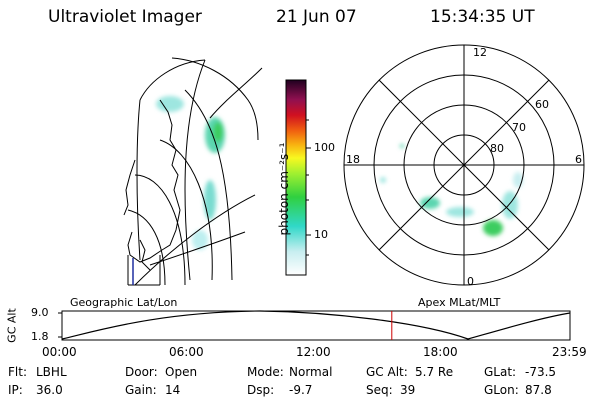 The width and height of the screenshot is (600, 400). Describe the element at coordinates (125, 17) in the screenshot. I see `instrument-title: Ultraviolet Imager` at that location.